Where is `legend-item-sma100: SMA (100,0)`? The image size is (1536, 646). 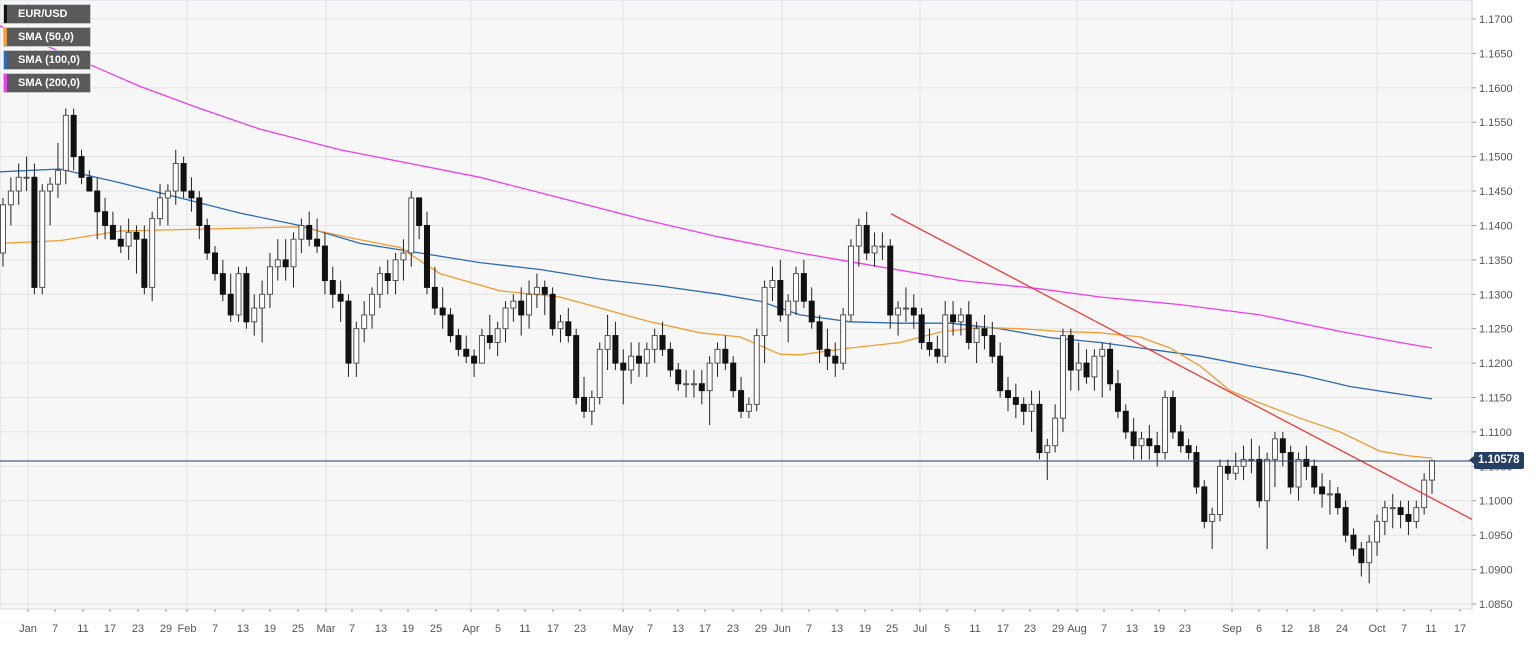 legend-item-sma100: SMA (100,0) is located at coordinates (47, 60).